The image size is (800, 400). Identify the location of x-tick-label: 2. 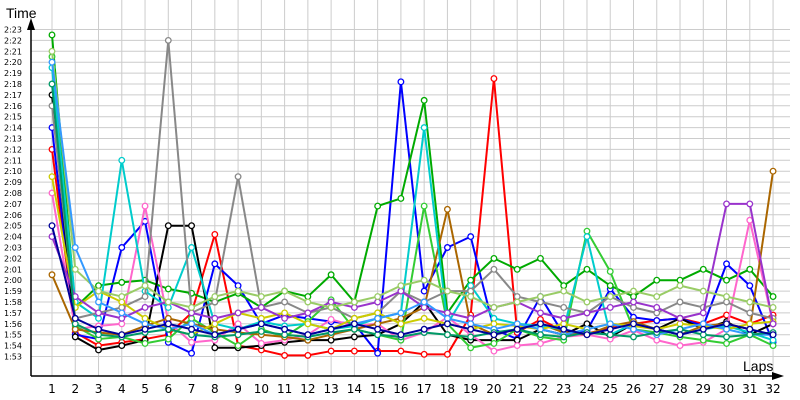
(75, 389).